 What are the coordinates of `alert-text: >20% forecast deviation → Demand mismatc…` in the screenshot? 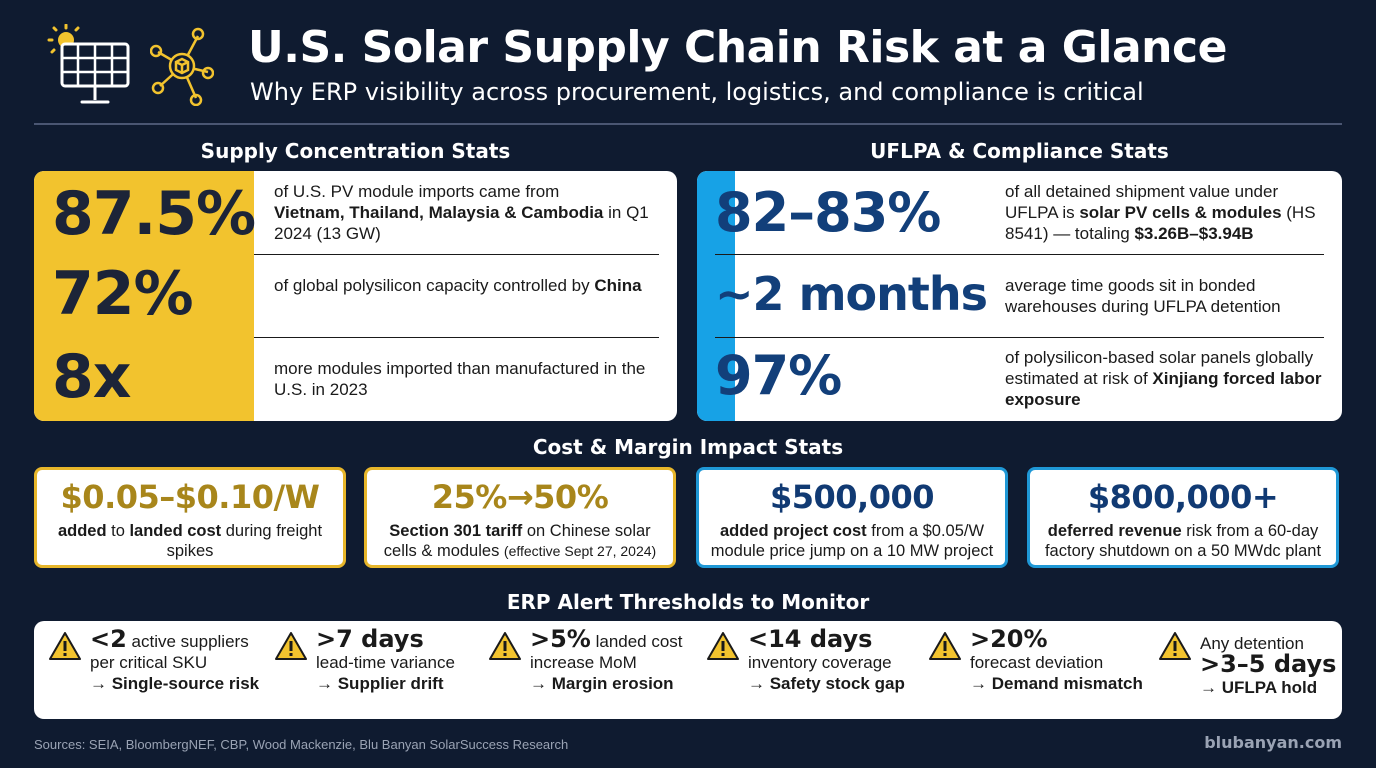 It's located at (1056, 659).